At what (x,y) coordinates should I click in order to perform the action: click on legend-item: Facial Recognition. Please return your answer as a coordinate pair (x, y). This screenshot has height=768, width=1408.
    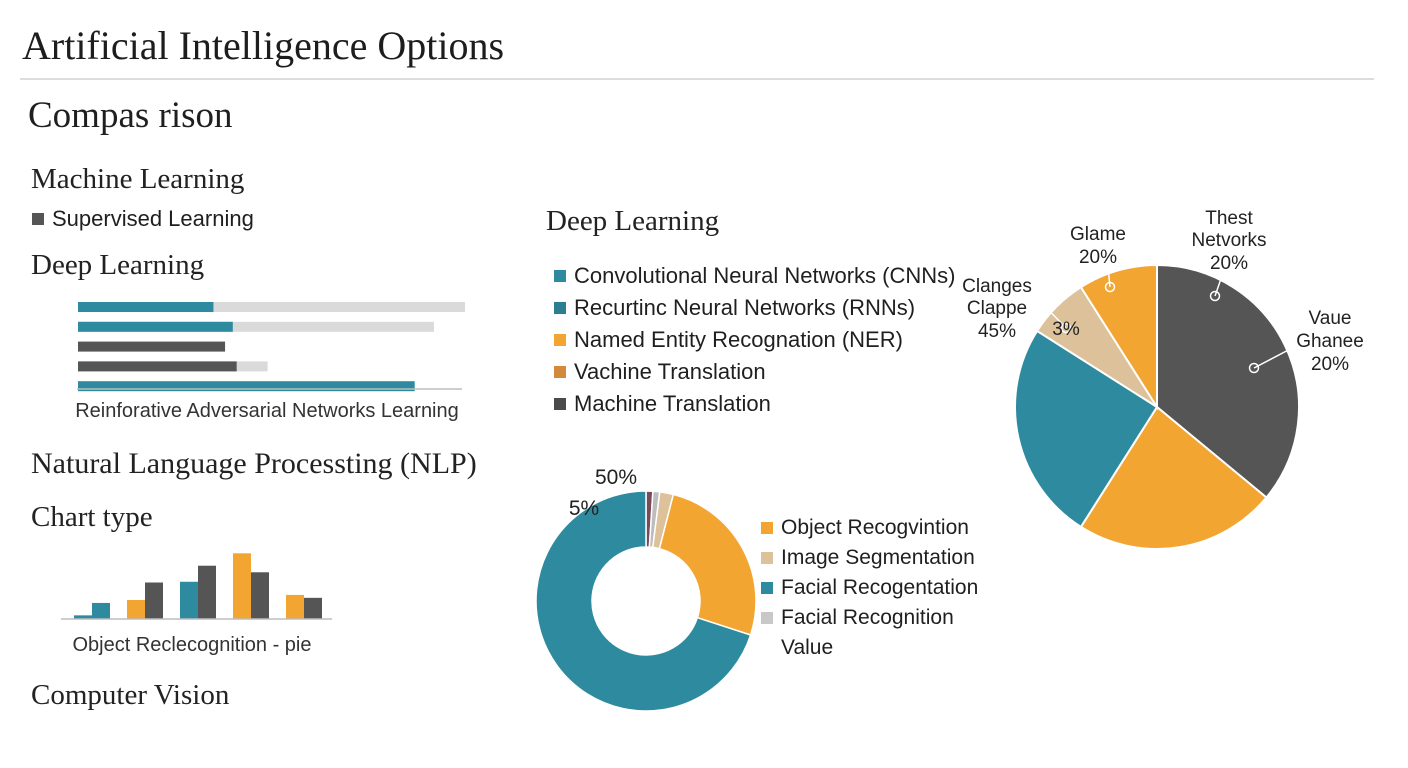
    Looking at the image, I should click on (869, 618).